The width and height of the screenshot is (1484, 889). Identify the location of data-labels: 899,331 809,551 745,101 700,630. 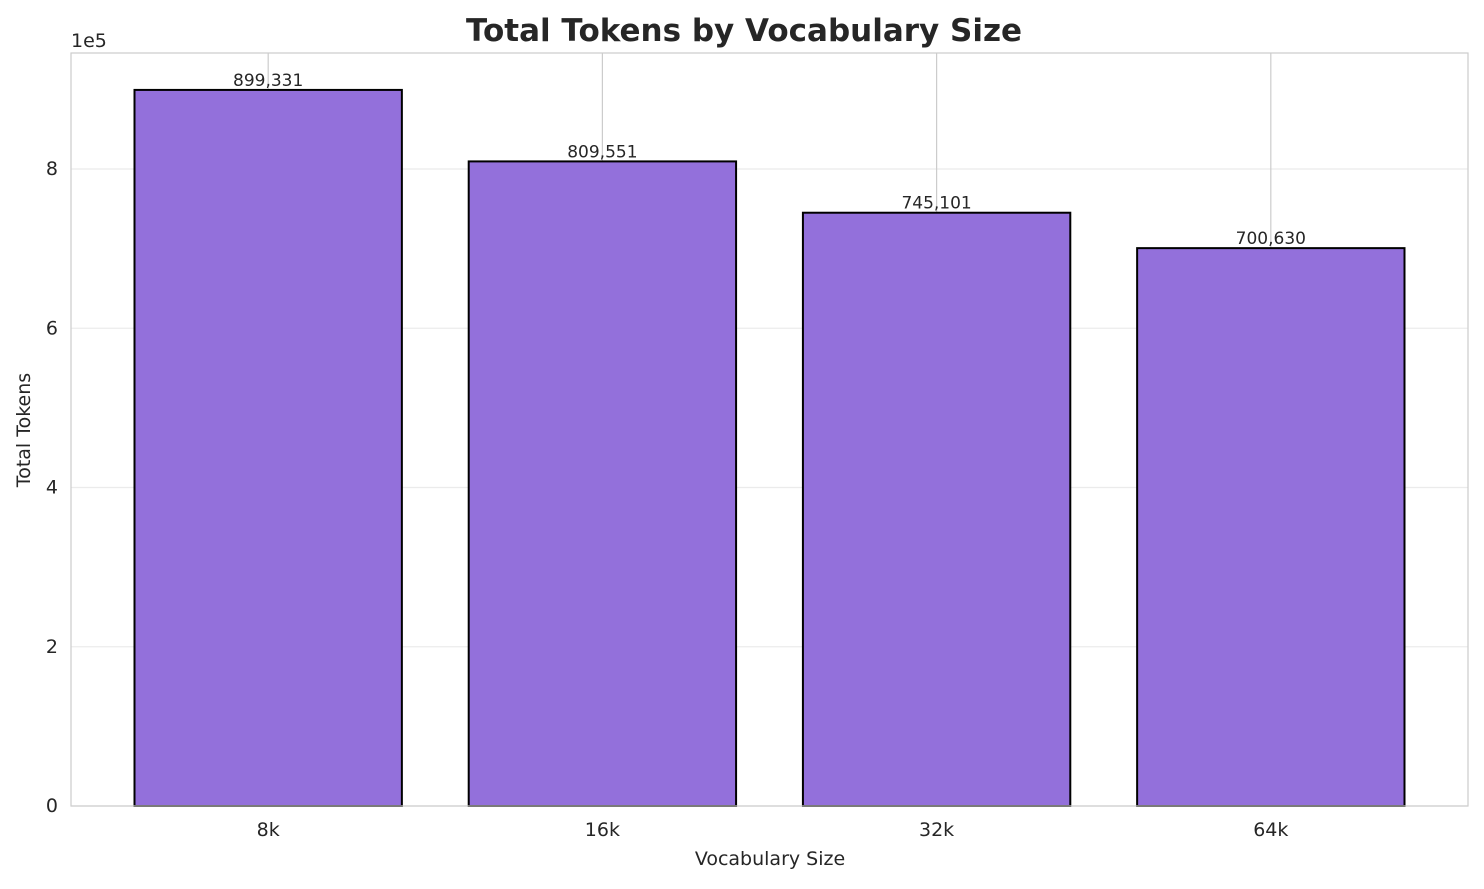
(769, 160).